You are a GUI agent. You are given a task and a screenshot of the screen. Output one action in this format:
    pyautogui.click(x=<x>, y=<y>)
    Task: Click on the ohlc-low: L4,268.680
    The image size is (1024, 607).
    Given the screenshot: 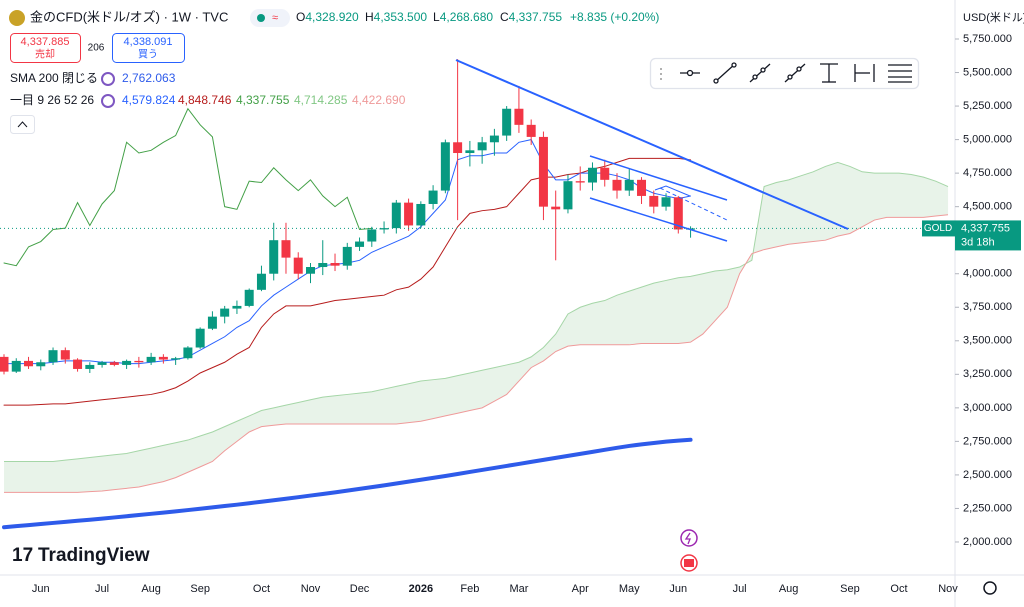 What is the action you would take?
    pyautogui.click(x=463, y=17)
    